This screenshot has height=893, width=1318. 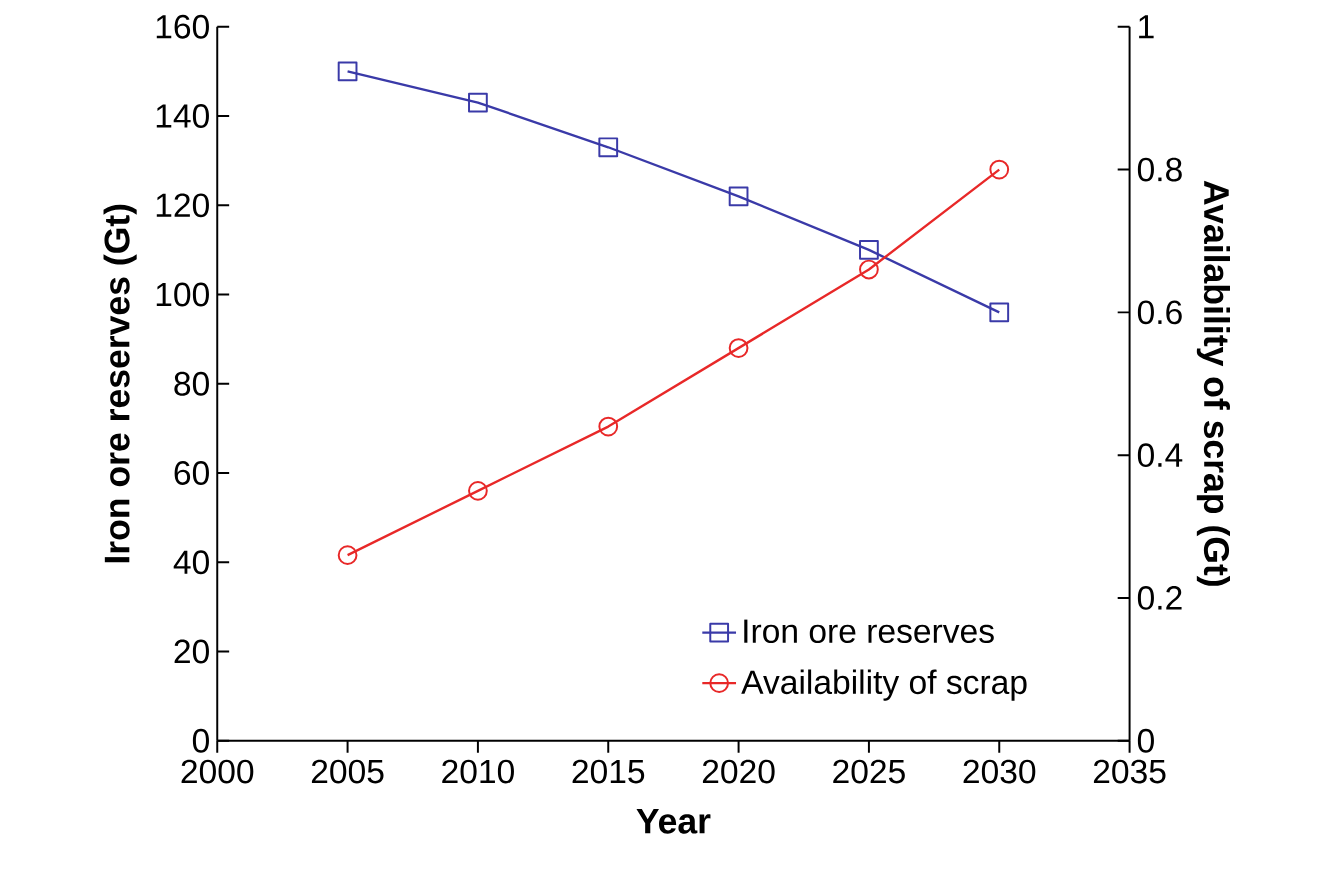 I want to click on y-tick-label: 20, so click(x=191, y=651).